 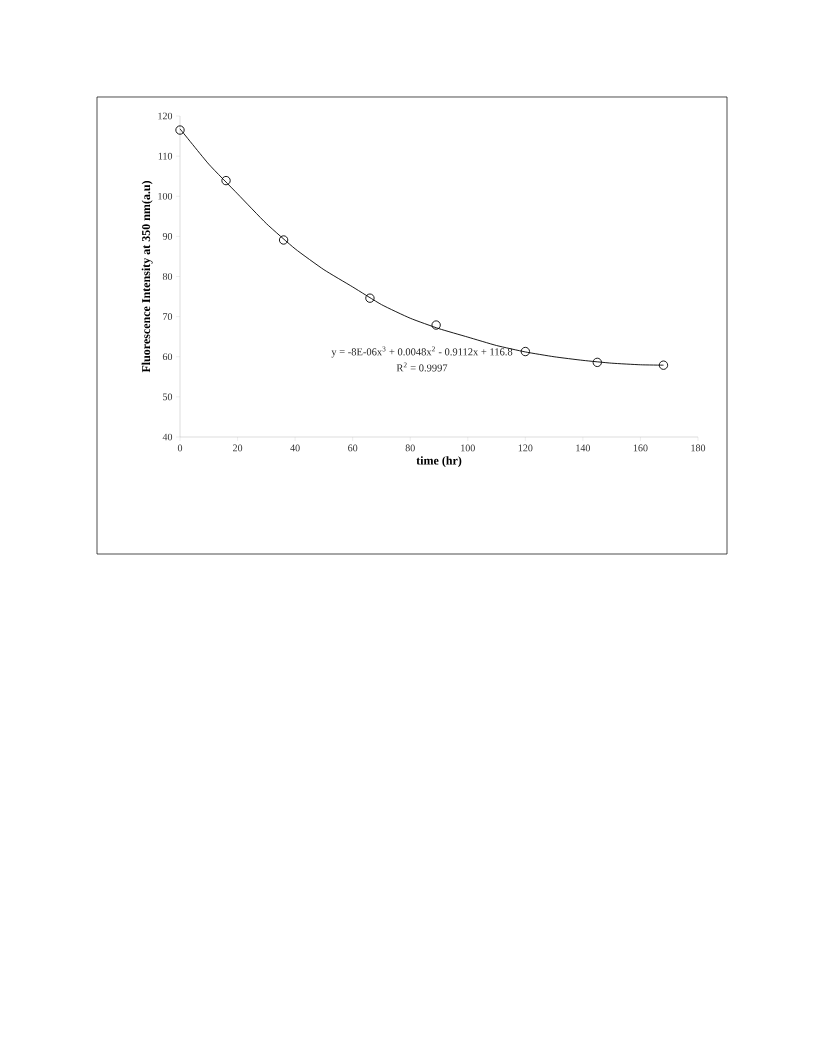 What do you see at coordinates (168, 316) in the screenshot?
I see `y-tick-label: 70` at bounding box center [168, 316].